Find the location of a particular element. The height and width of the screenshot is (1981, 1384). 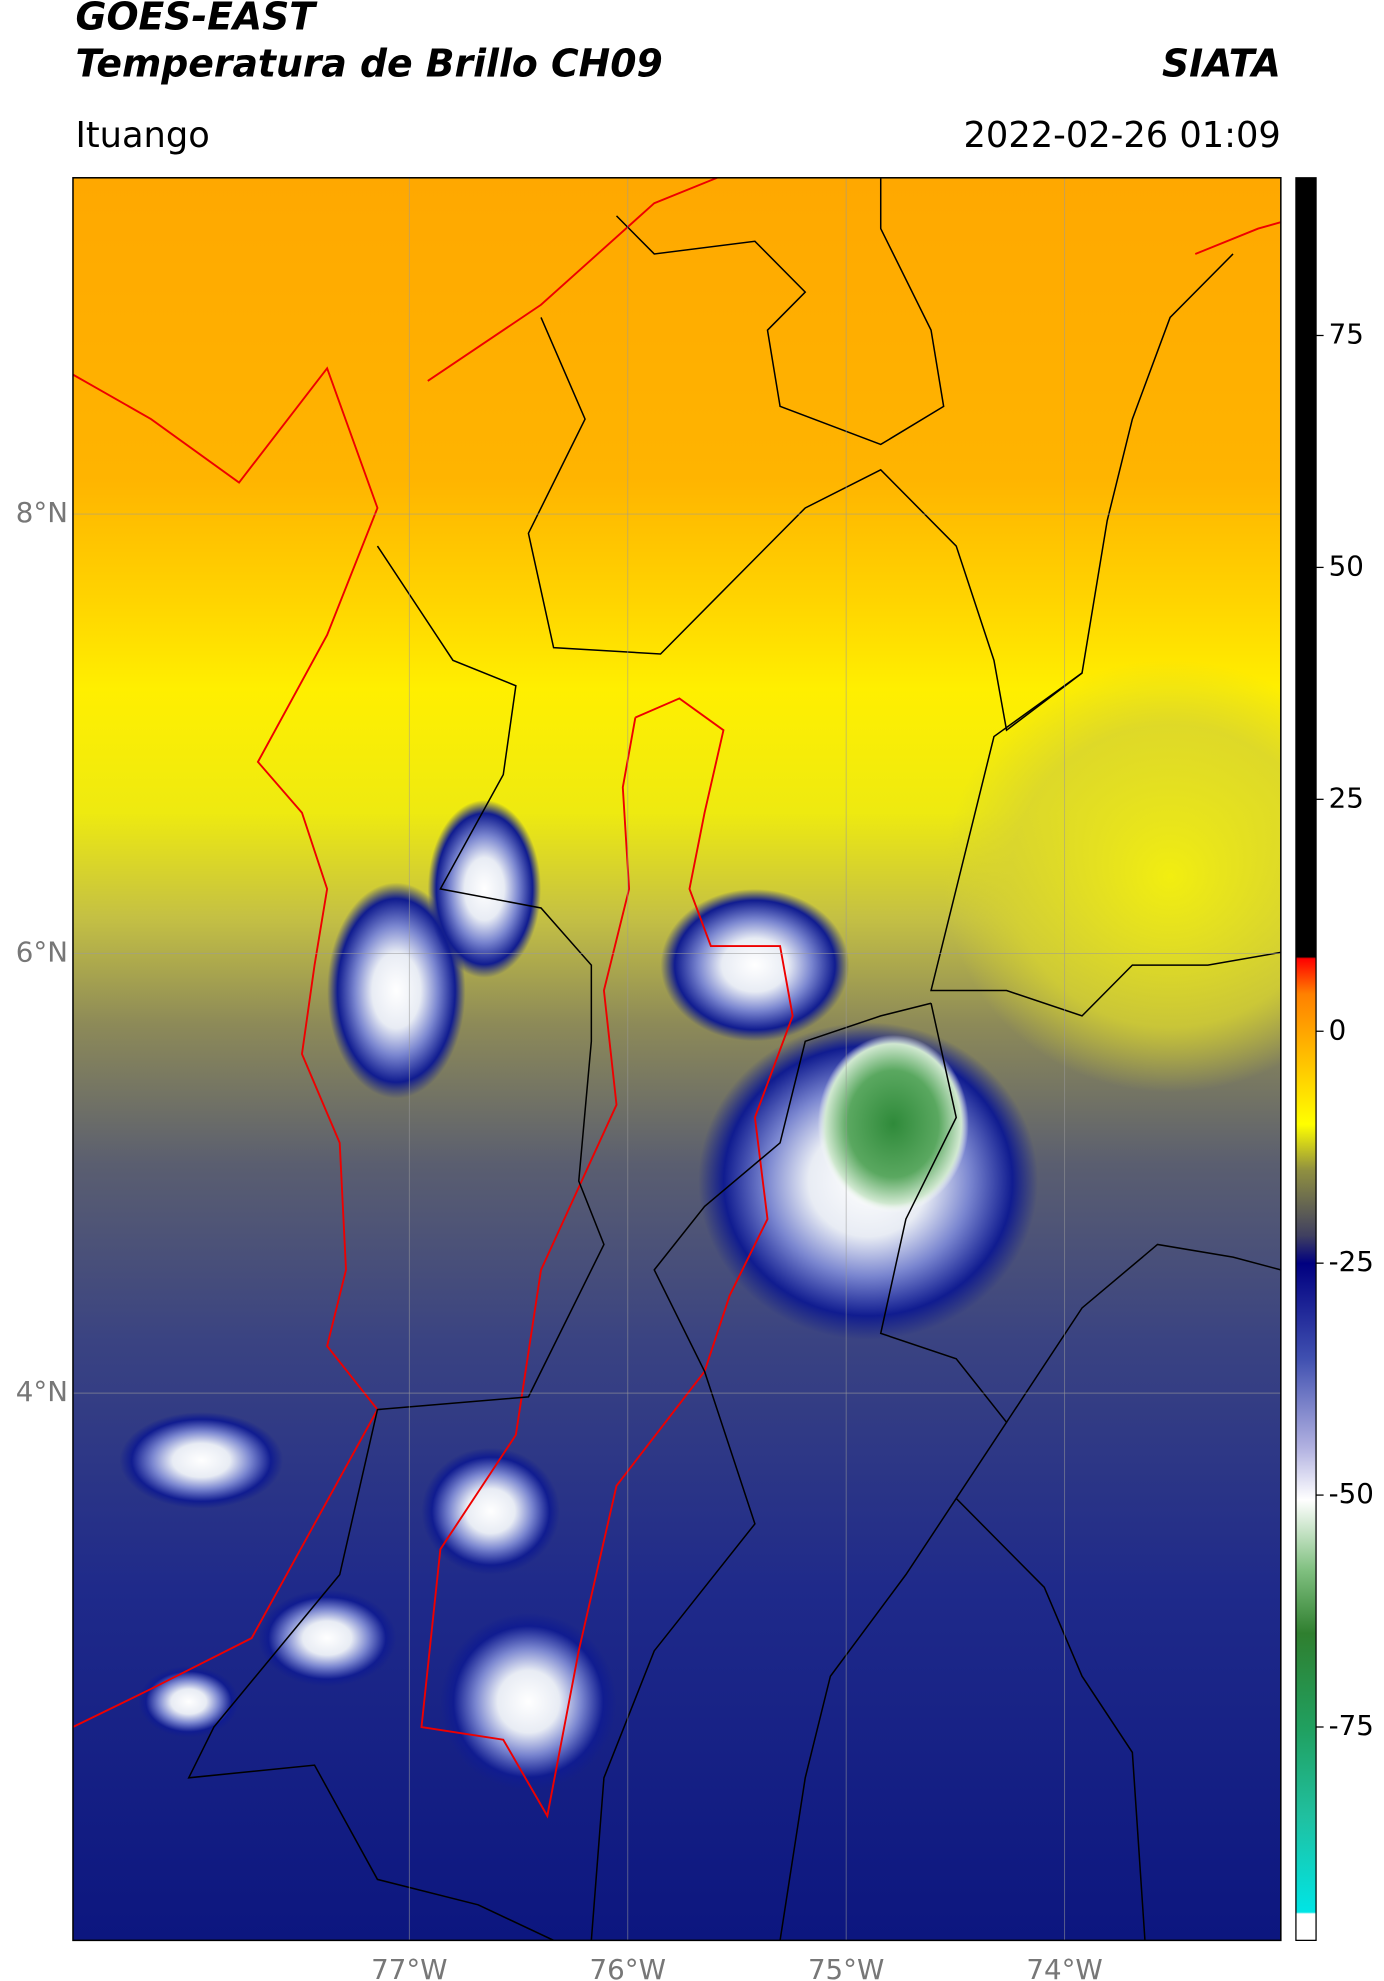

timestamp: 2022-02-26 01:09 is located at coordinates (1122, 135).